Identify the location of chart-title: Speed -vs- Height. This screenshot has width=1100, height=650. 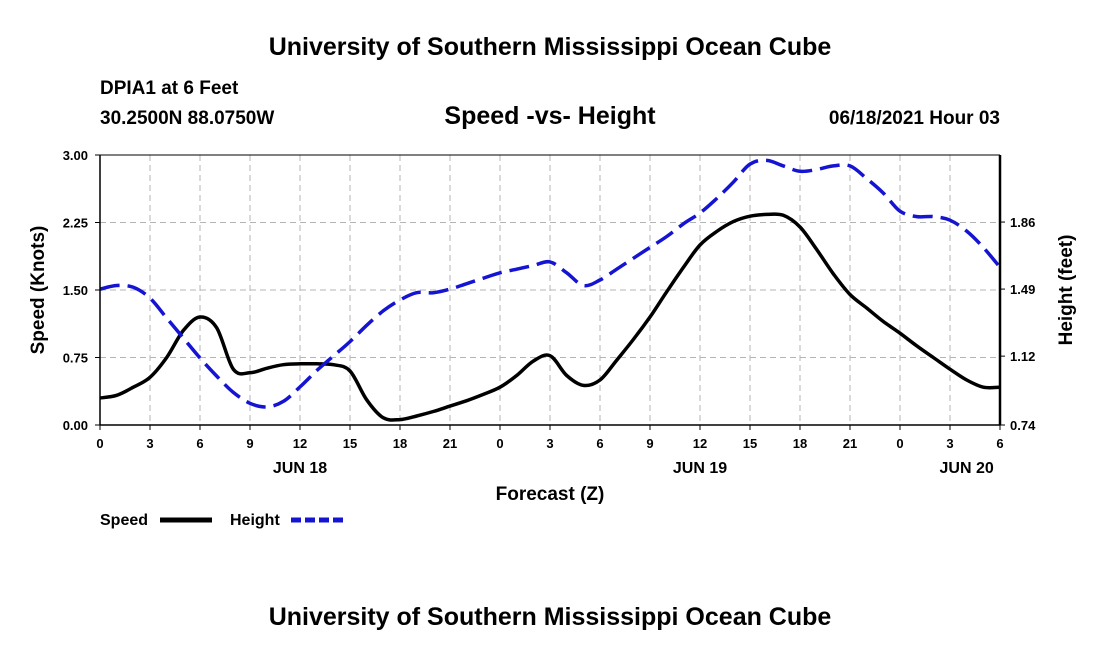
(550, 116).